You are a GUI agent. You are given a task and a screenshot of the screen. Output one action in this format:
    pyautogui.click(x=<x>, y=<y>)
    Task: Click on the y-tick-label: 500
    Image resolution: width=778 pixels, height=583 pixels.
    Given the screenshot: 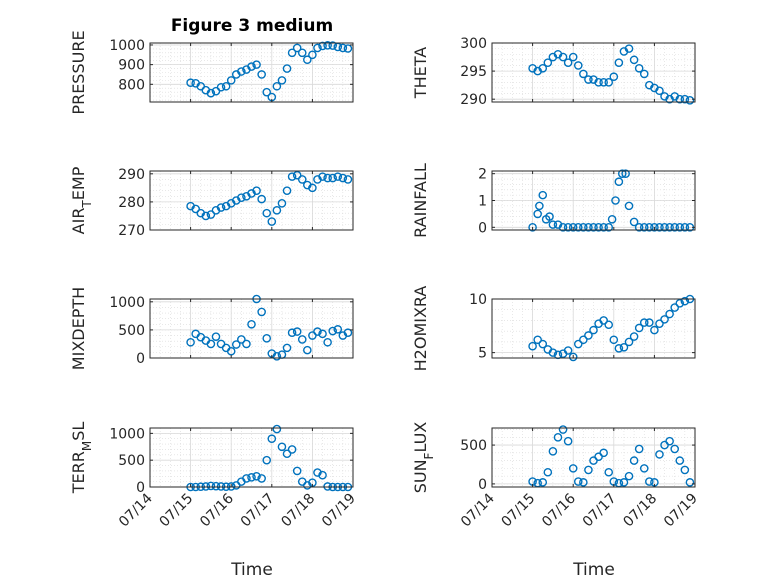 What is the action you would take?
    pyautogui.click(x=473, y=446)
    